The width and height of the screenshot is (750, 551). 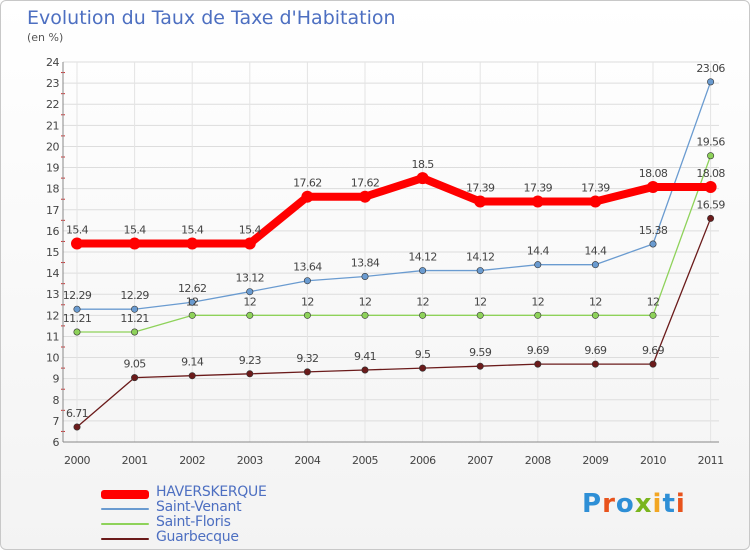 What do you see at coordinates (135, 460) in the screenshot?
I see `x-tick-label: 2001` at bounding box center [135, 460].